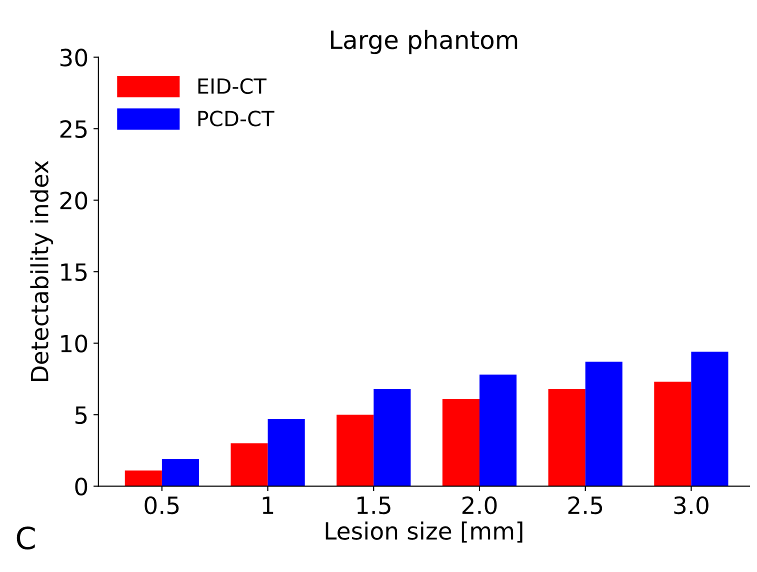 The image size is (757, 572). What do you see at coordinates (73, 129) in the screenshot?
I see `y-tick-label: 25` at bounding box center [73, 129].